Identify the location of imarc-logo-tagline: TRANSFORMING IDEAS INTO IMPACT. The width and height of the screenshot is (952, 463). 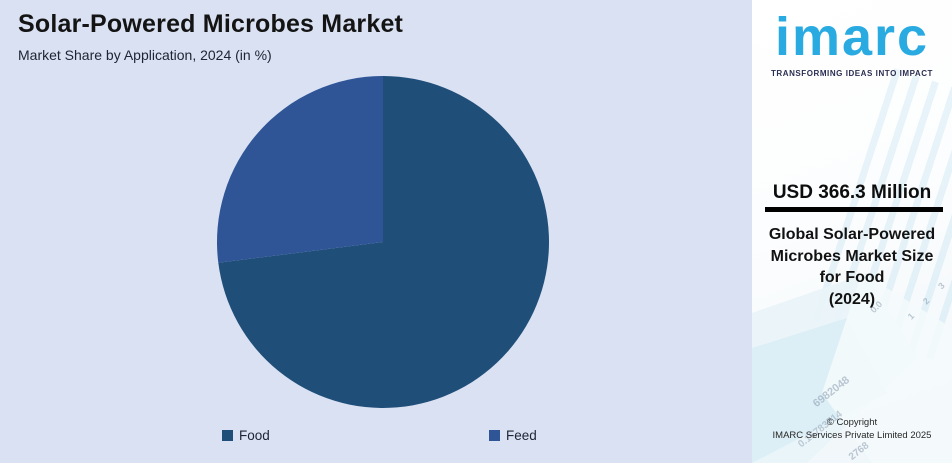
(852, 74).